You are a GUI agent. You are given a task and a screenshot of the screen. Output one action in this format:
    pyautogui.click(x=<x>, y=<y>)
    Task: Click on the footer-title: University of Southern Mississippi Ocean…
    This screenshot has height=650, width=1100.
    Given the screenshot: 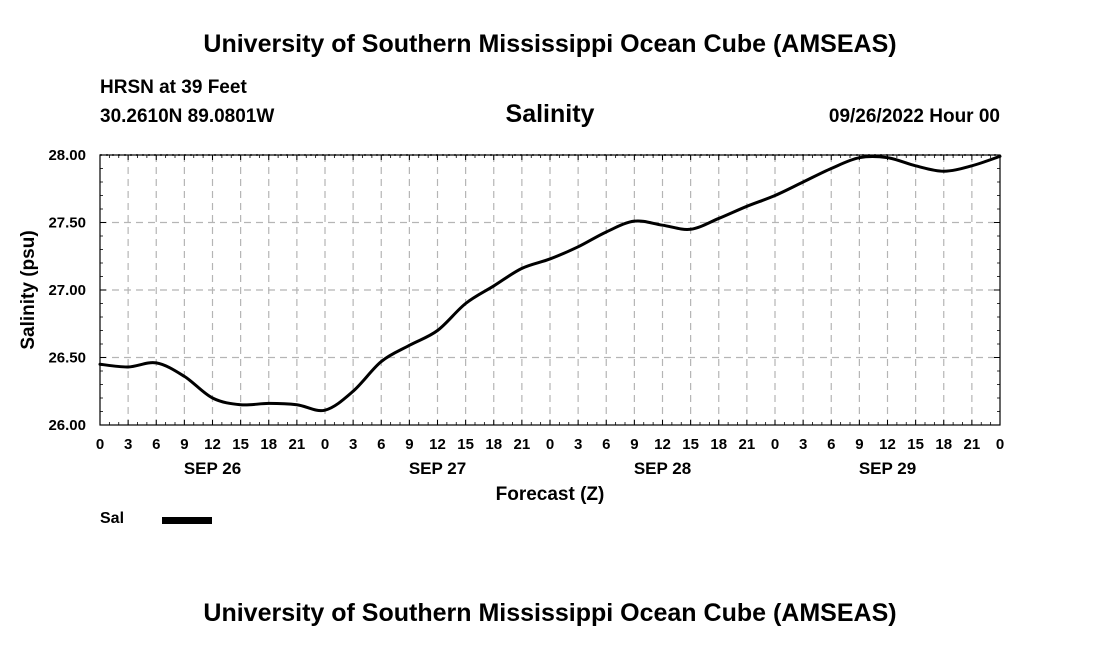 What is the action you would take?
    pyautogui.click(x=550, y=613)
    